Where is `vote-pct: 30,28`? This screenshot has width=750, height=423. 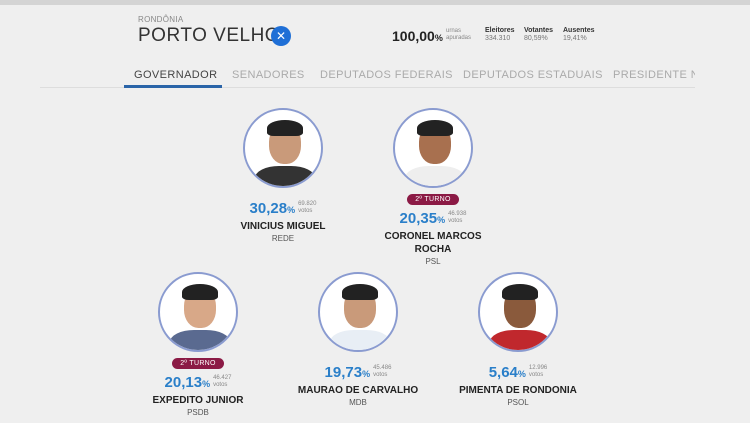 vote-pct: 30,28 is located at coordinates (268, 208).